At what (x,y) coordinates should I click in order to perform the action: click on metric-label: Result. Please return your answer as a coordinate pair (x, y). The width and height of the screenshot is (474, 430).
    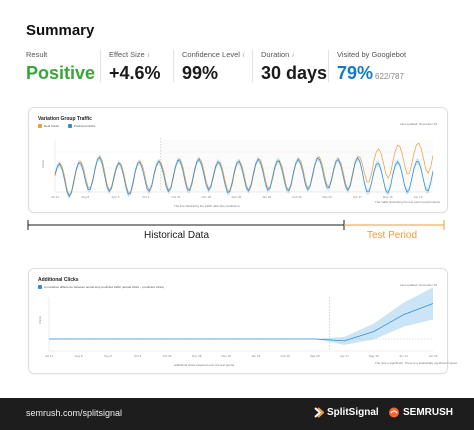
    Looking at the image, I should click on (37, 54).